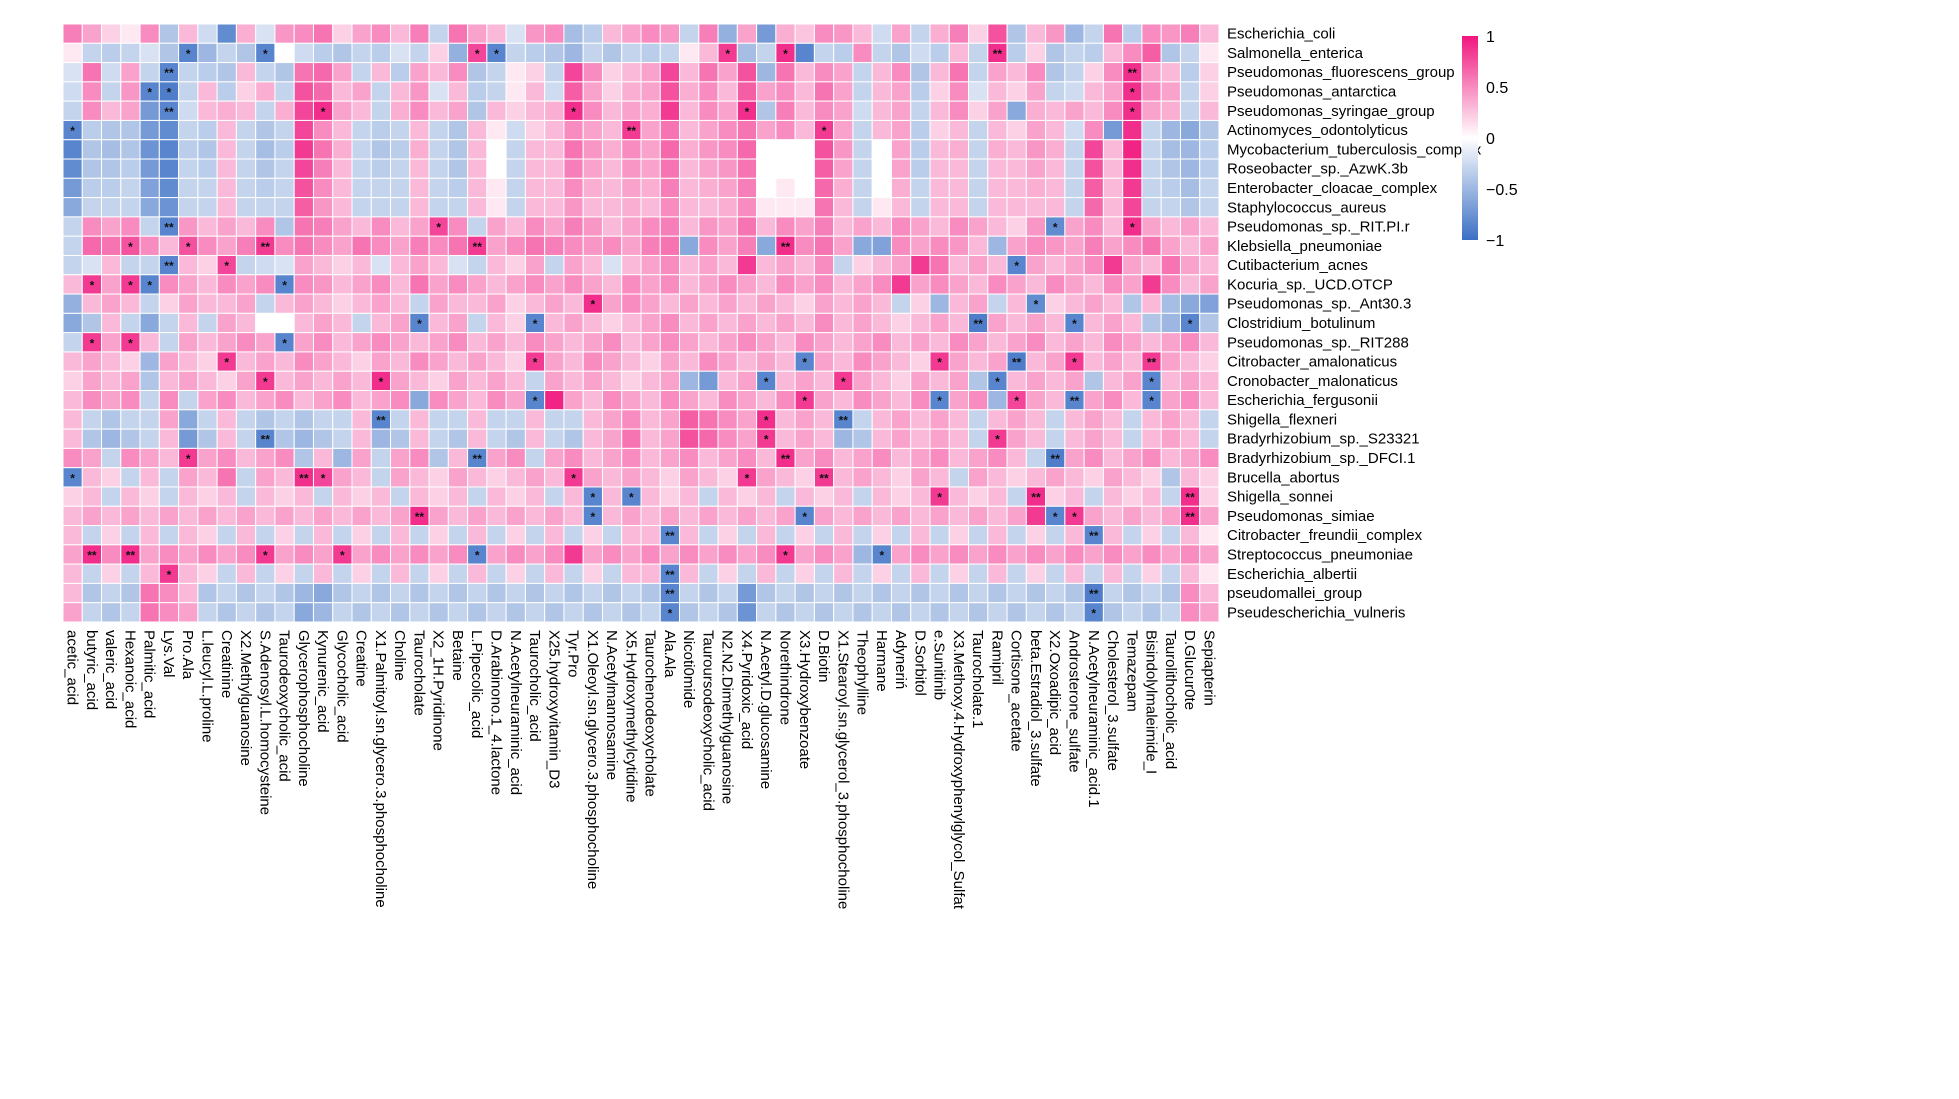 This screenshot has width=1959, height=1099. I want to click on colorbar-tick-label: 1, so click(1490, 37).